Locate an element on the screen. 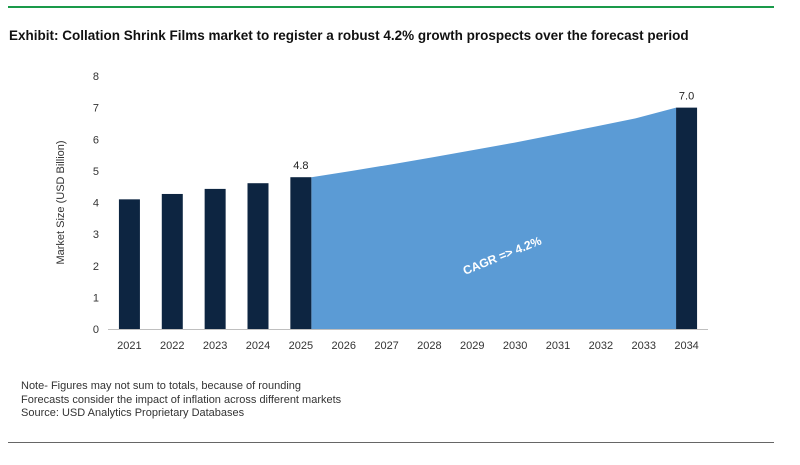 This screenshot has width=800, height=465. data-label-2025: 4.8 is located at coordinates (300, 166).